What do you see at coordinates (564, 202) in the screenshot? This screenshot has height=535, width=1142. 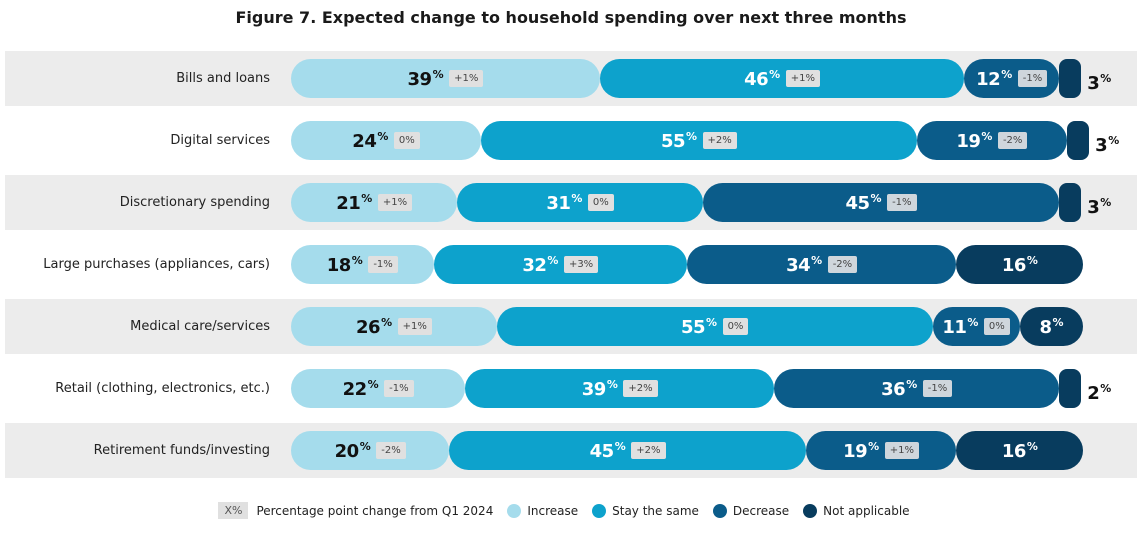 I see `data-label: 31%` at bounding box center [564, 202].